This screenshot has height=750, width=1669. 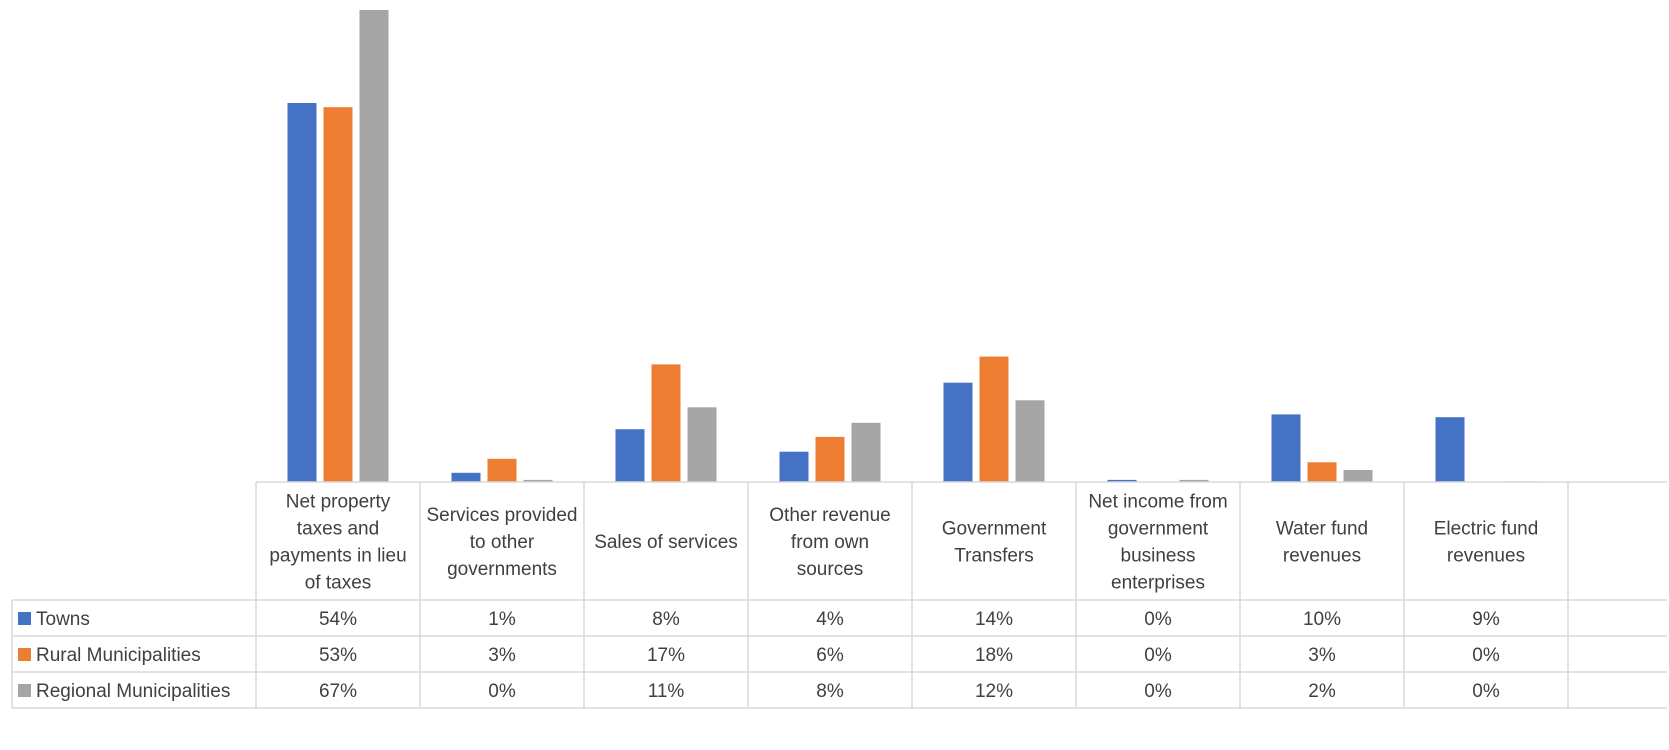 What do you see at coordinates (829, 542) in the screenshot?
I see `category-label: Other revenue from own sources` at bounding box center [829, 542].